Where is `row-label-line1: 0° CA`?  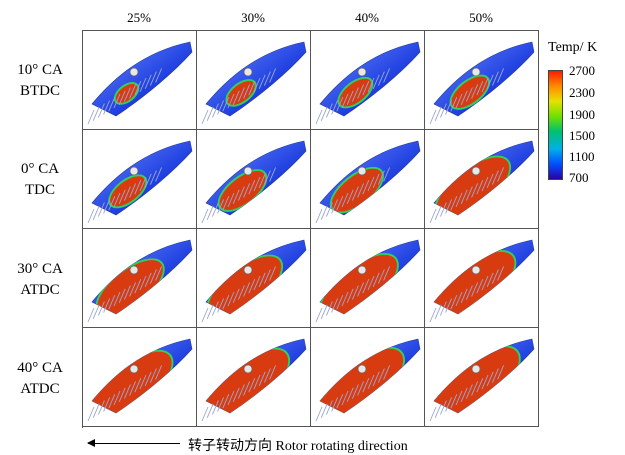 row-label-line1: 0° CA is located at coordinates (40, 169).